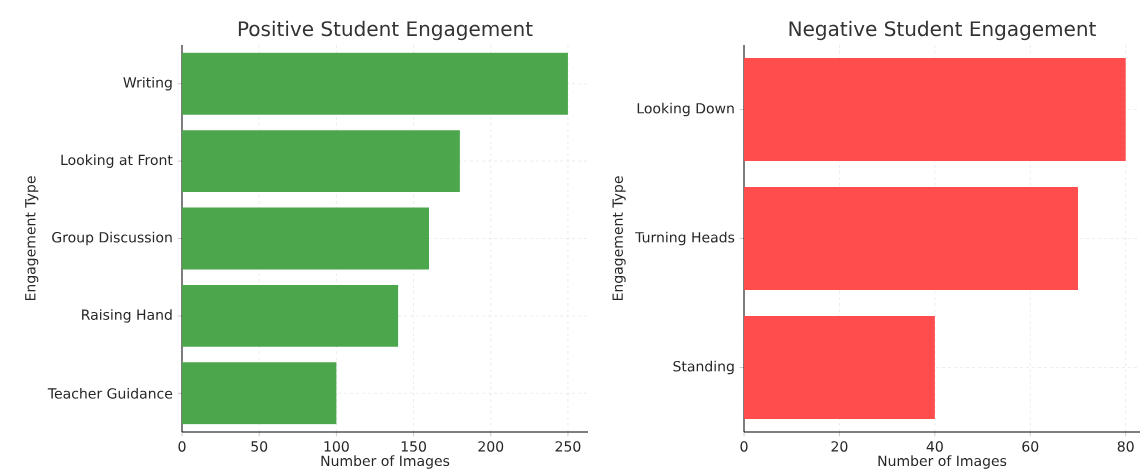 This screenshot has width=1145, height=474. I want to click on x-tick-label: 250, so click(568, 446).